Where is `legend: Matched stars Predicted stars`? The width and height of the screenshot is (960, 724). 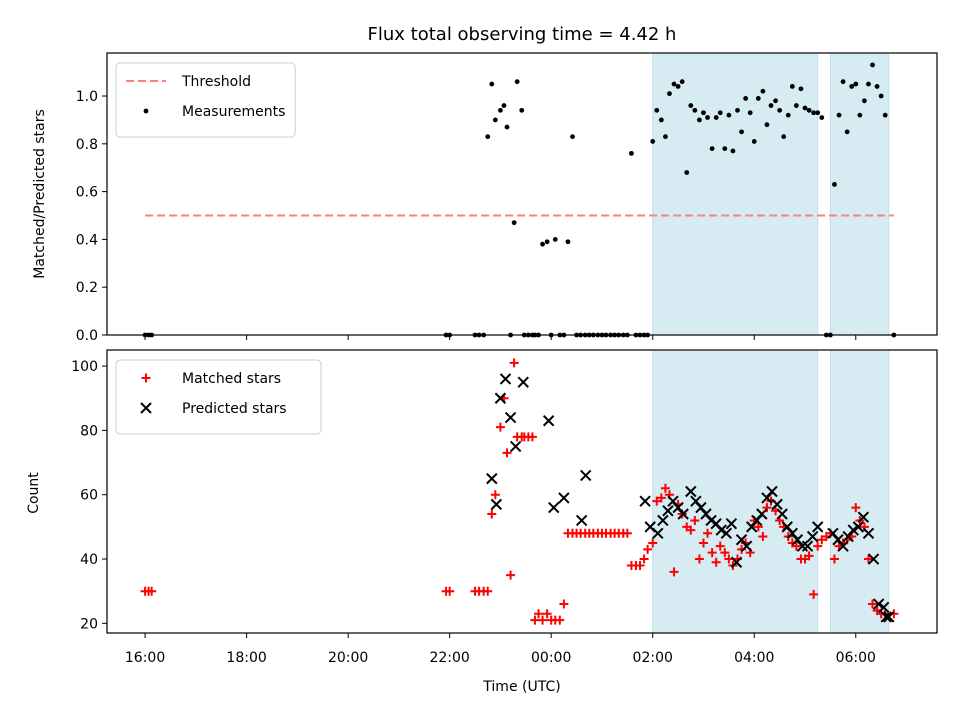 legend: Matched stars Predicted stars is located at coordinates (218, 397).